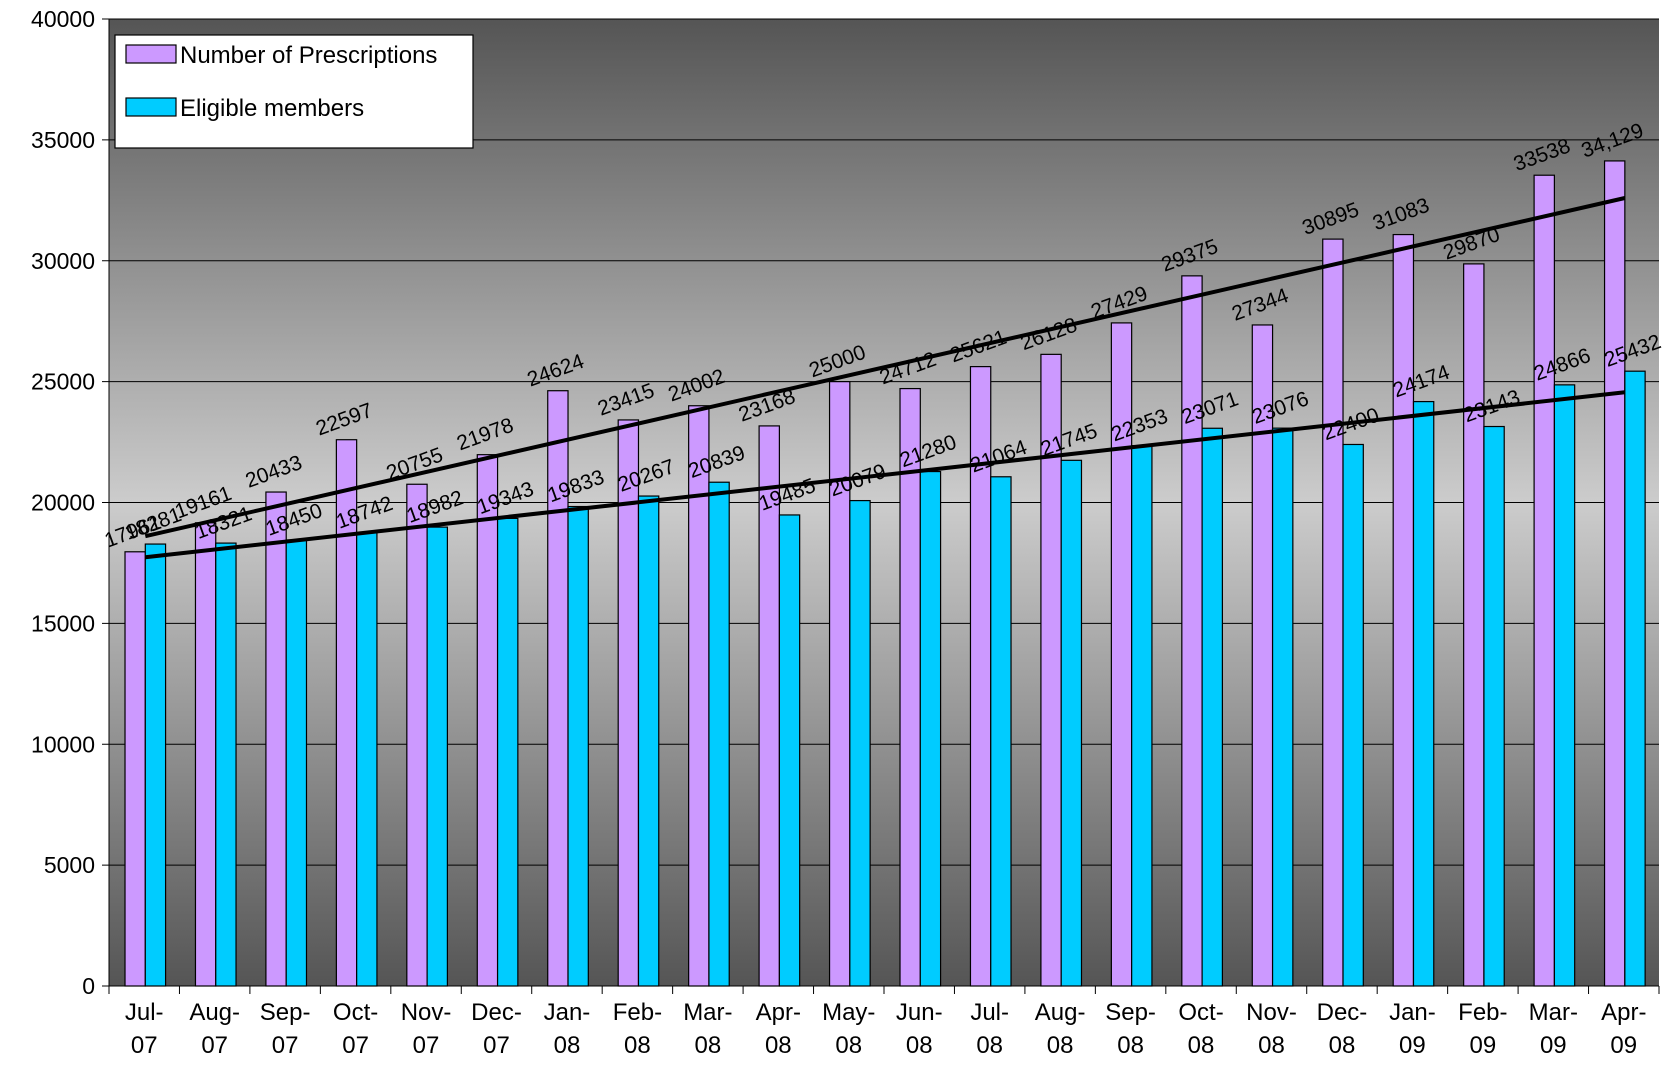 This screenshot has width=1673, height=1073. I want to click on x-tick-label: Jan-09, so click(1412, 1029).